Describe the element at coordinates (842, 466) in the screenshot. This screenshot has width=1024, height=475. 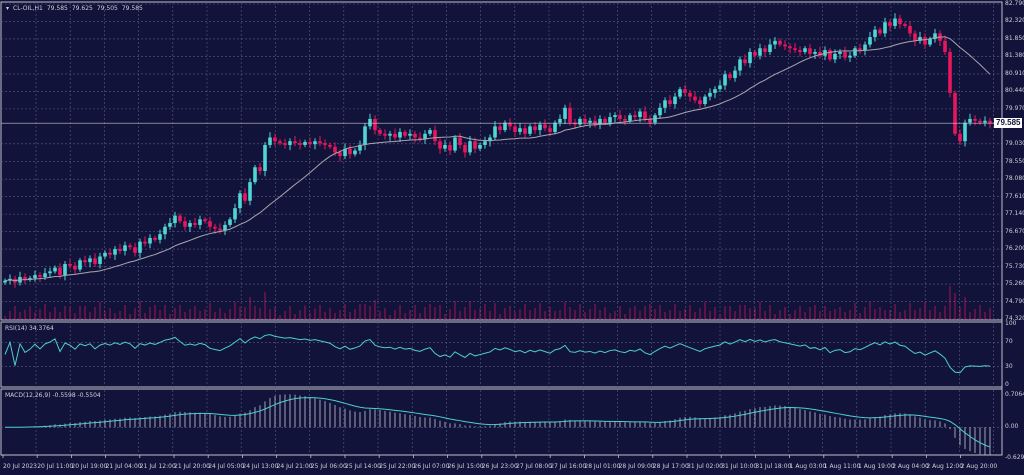
I see `time-axis-label: 1 Aug 11:00` at that location.